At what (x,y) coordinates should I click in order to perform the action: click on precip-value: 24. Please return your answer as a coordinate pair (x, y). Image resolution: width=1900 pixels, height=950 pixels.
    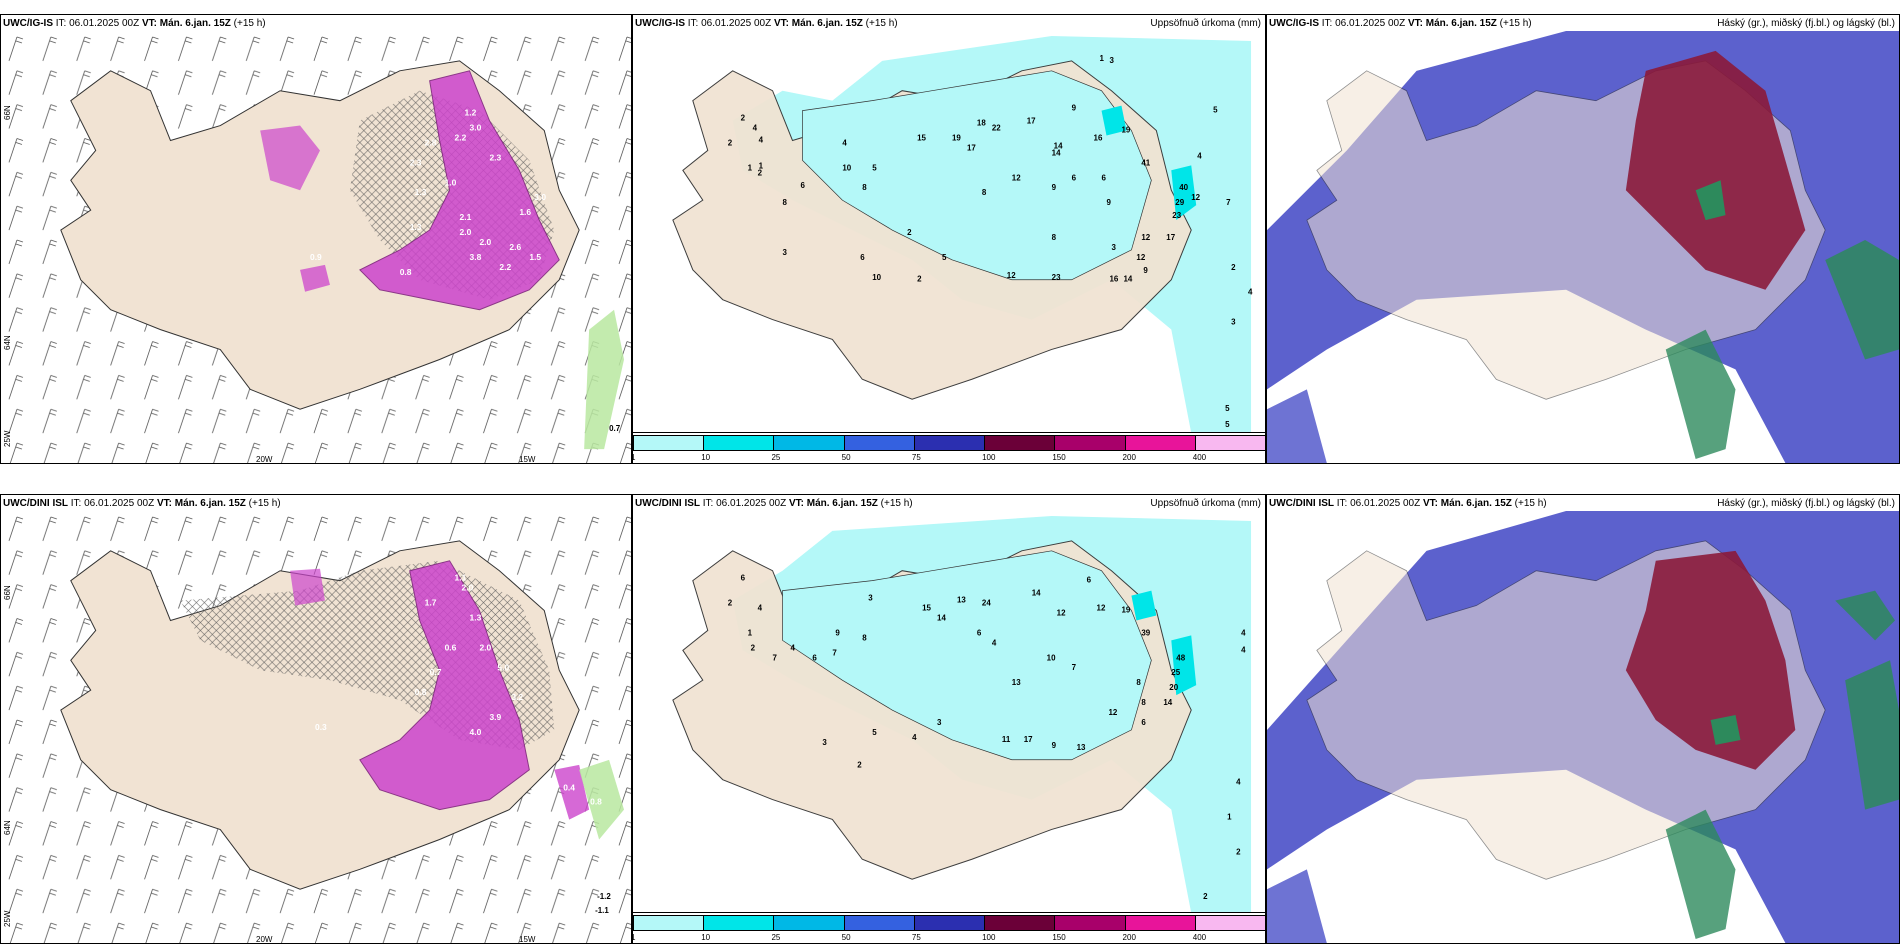
    Looking at the image, I should click on (986, 603).